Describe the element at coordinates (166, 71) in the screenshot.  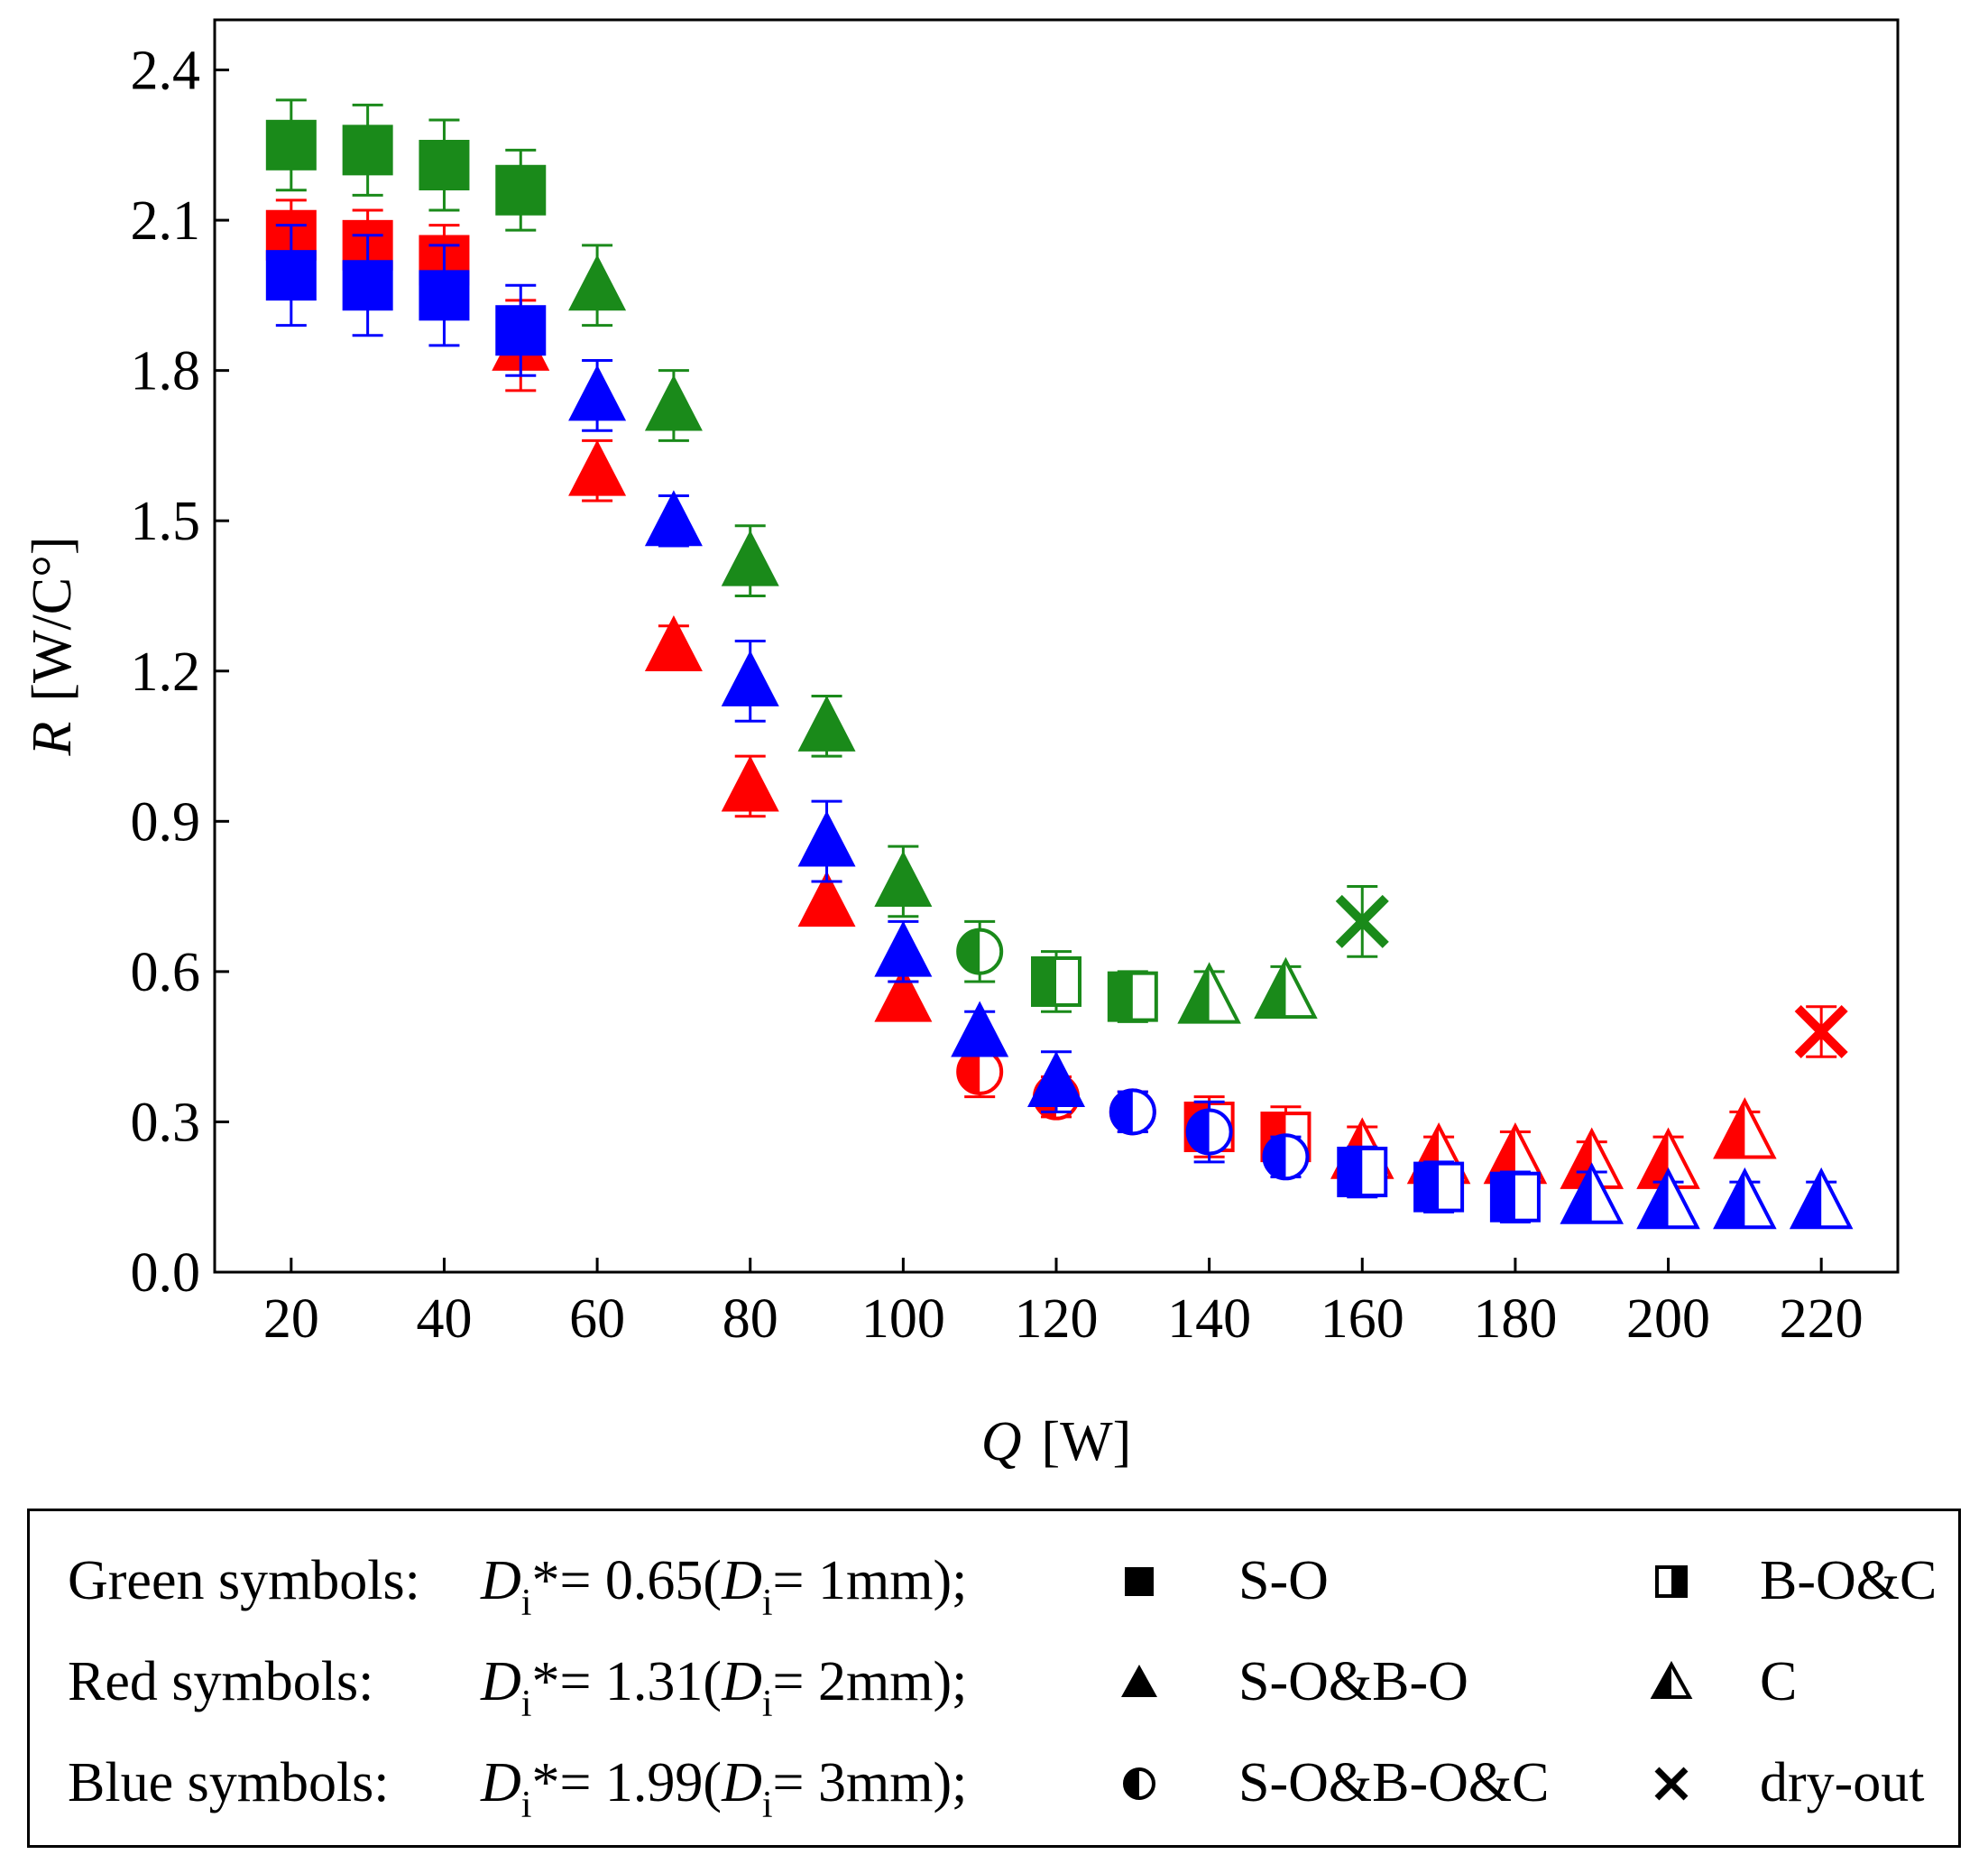
I see `y-tick-label: 2.4` at that location.